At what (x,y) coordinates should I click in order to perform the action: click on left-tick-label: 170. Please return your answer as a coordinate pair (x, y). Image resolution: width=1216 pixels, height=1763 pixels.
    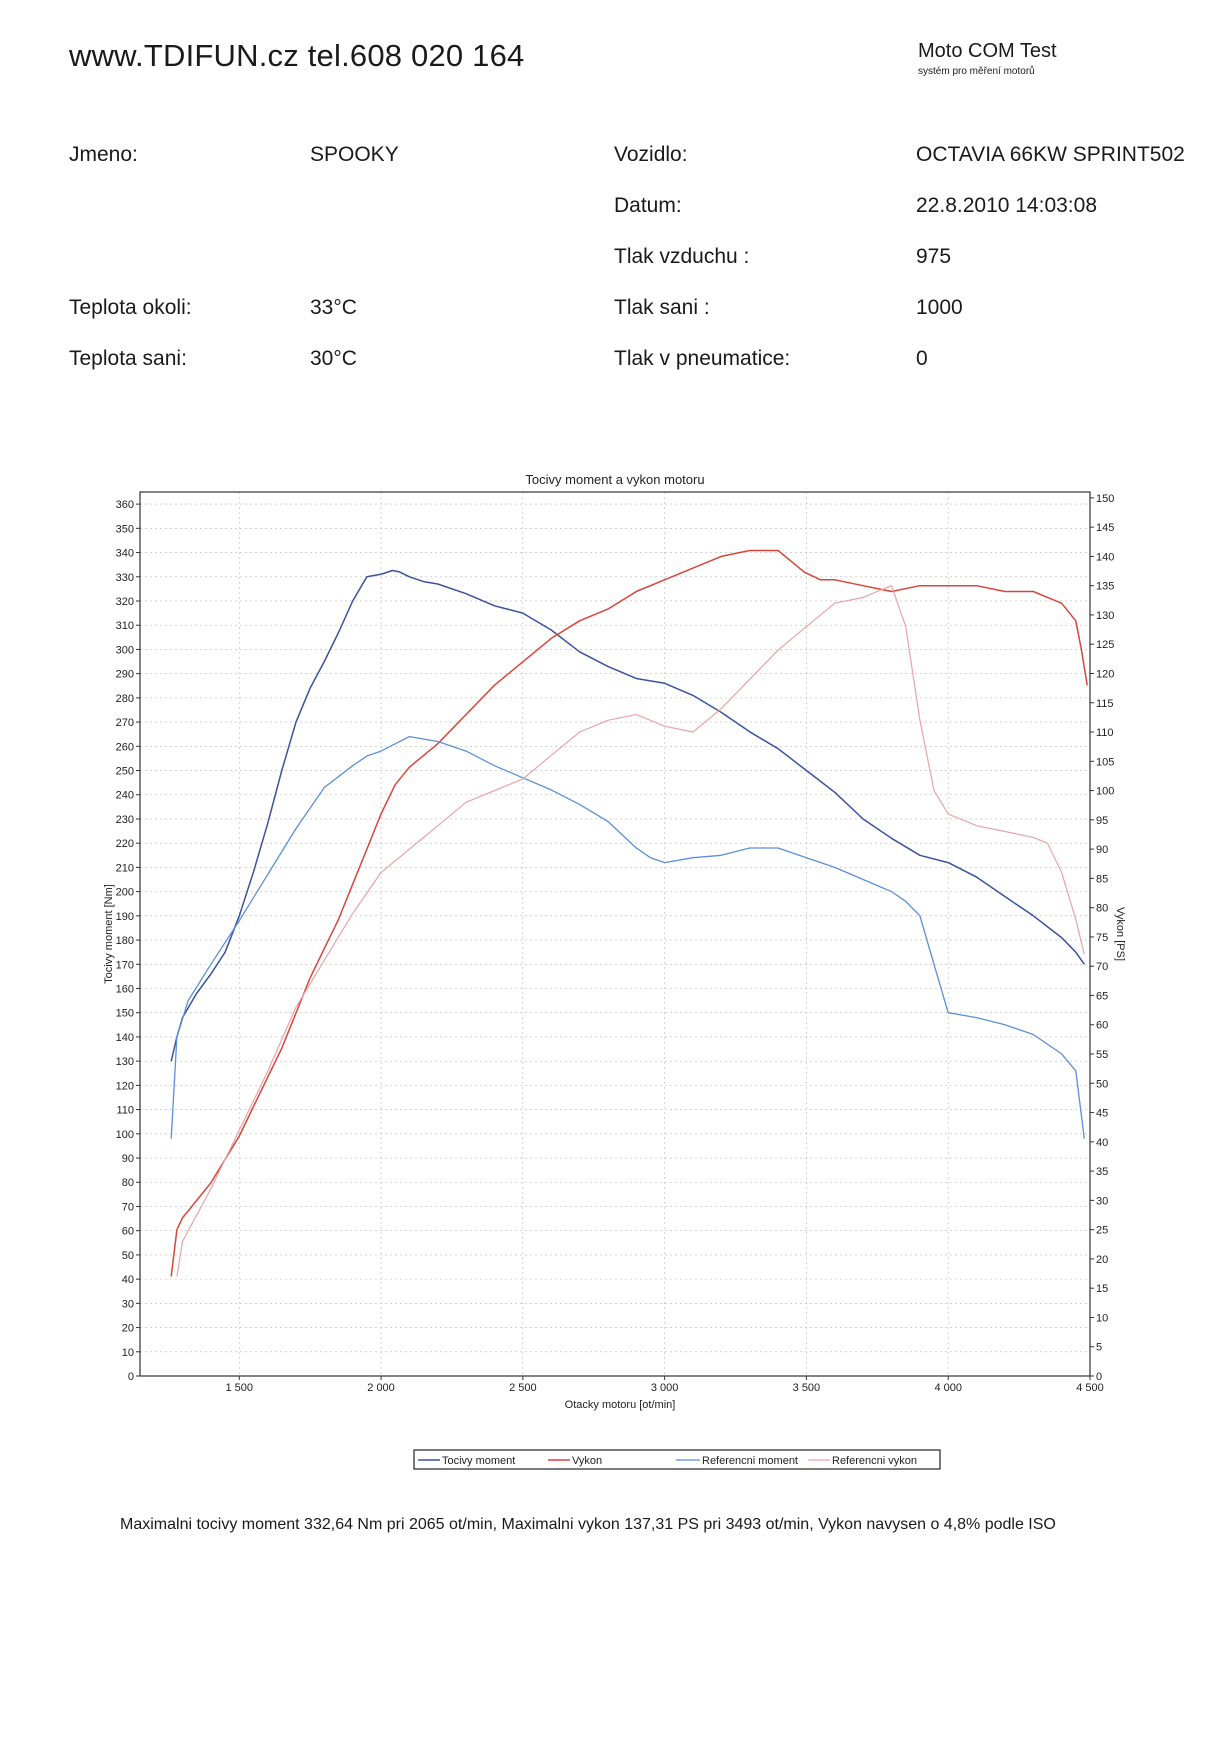
    Looking at the image, I should click on (125, 965).